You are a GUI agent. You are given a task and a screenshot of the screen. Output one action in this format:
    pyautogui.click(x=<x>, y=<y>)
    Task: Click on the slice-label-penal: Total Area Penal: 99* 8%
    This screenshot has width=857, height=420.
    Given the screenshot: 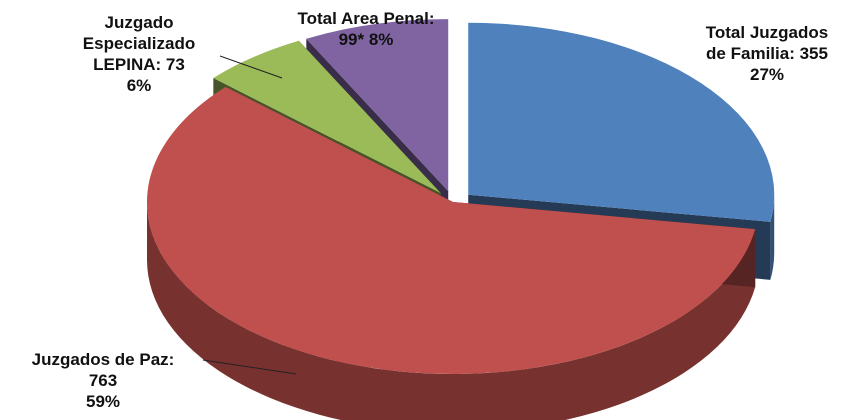 What is the action you would take?
    pyautogui.click(x=366, y=29)
    